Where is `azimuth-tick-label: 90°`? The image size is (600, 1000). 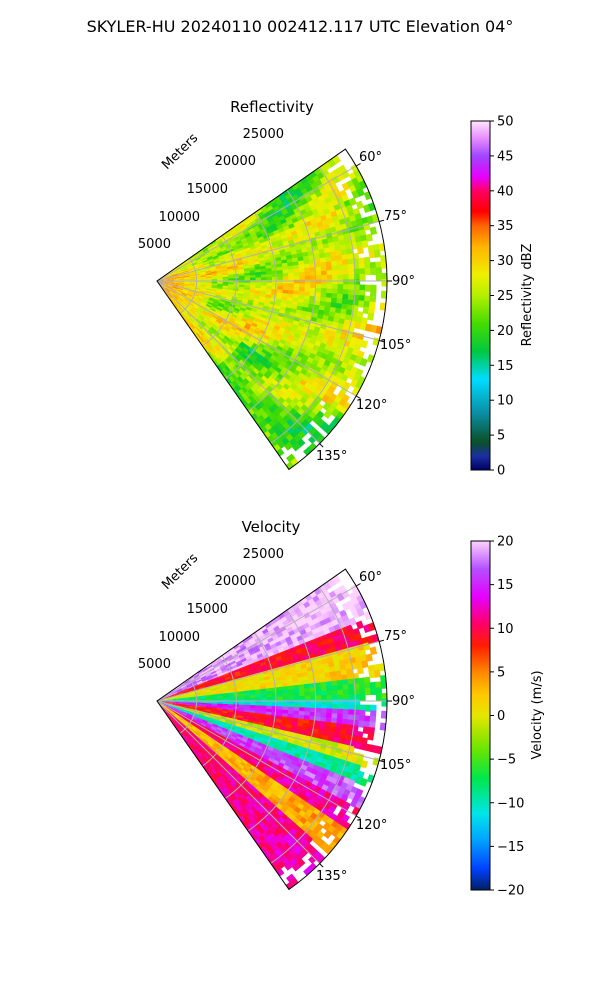 azimuth-tick-label: 90° is located at coordinates (403, 281).